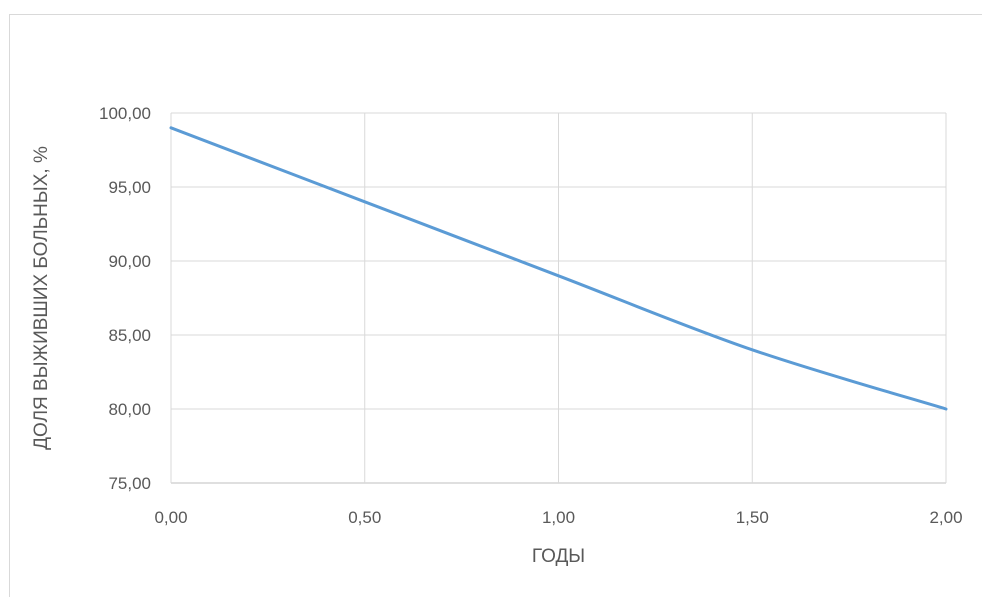 The height and width of the screenshot is (597, 982). I want to click on y-tick-label: 75,00, so click(129, 483).